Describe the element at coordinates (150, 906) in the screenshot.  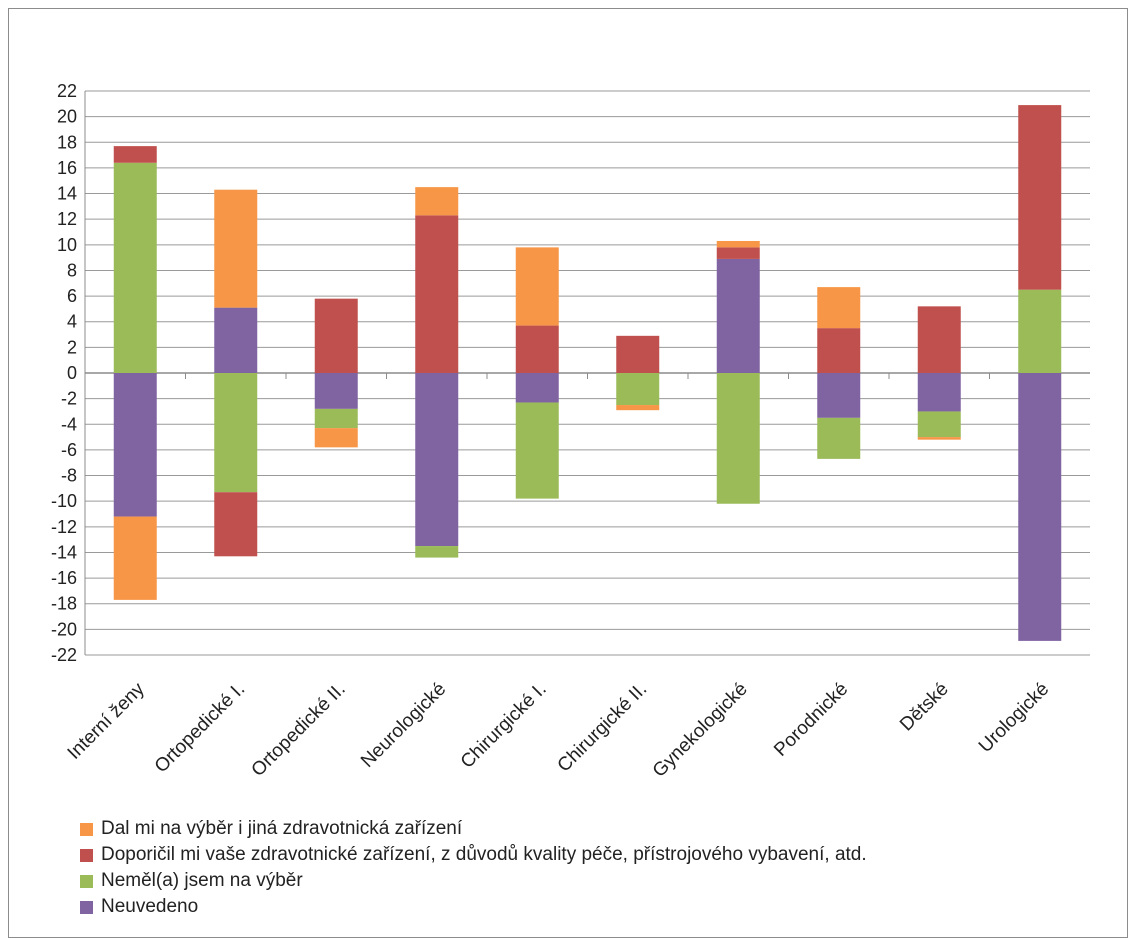
I see `legend-label-3: Neuvedeno` at that location.